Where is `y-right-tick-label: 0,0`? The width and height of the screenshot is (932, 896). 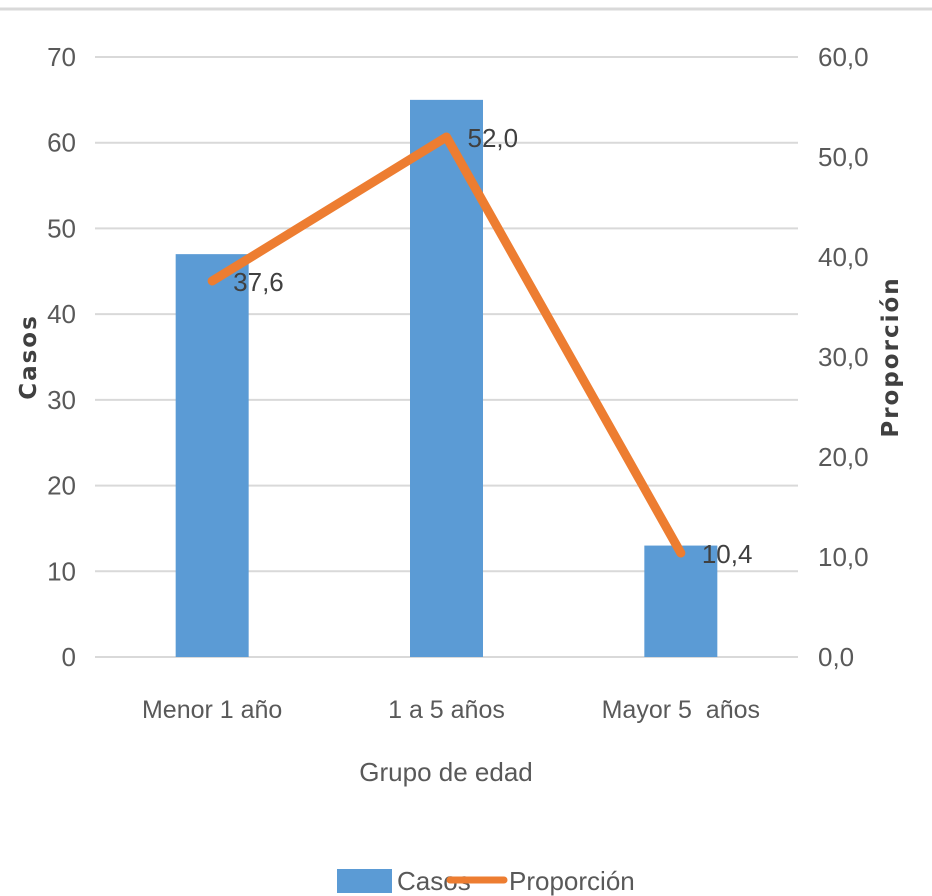 y-right-tick-label: 0,0 is located at coordinates (836, 657).